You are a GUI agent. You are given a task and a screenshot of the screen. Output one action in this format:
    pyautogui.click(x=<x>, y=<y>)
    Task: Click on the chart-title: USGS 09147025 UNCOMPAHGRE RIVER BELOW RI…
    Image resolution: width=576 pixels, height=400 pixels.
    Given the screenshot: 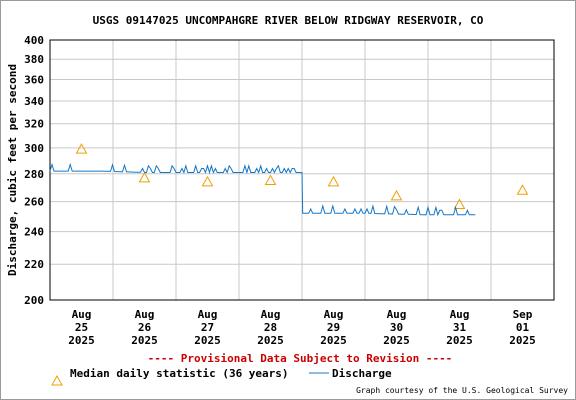 What is the action you would take?
    pyautogui.click(x=288, y=20)
    